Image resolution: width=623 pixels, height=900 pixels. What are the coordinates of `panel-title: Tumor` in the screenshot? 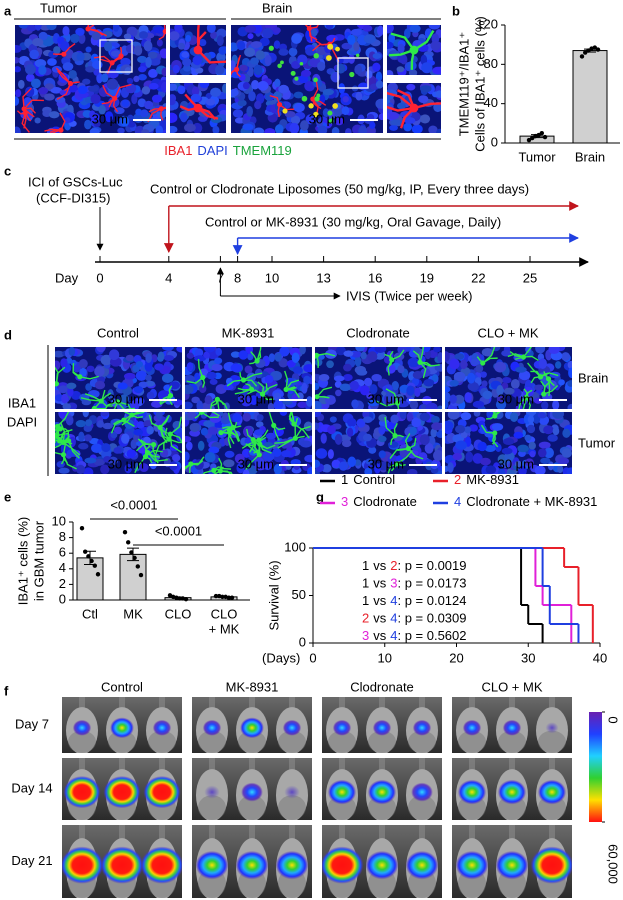 It's located at (59, 7).